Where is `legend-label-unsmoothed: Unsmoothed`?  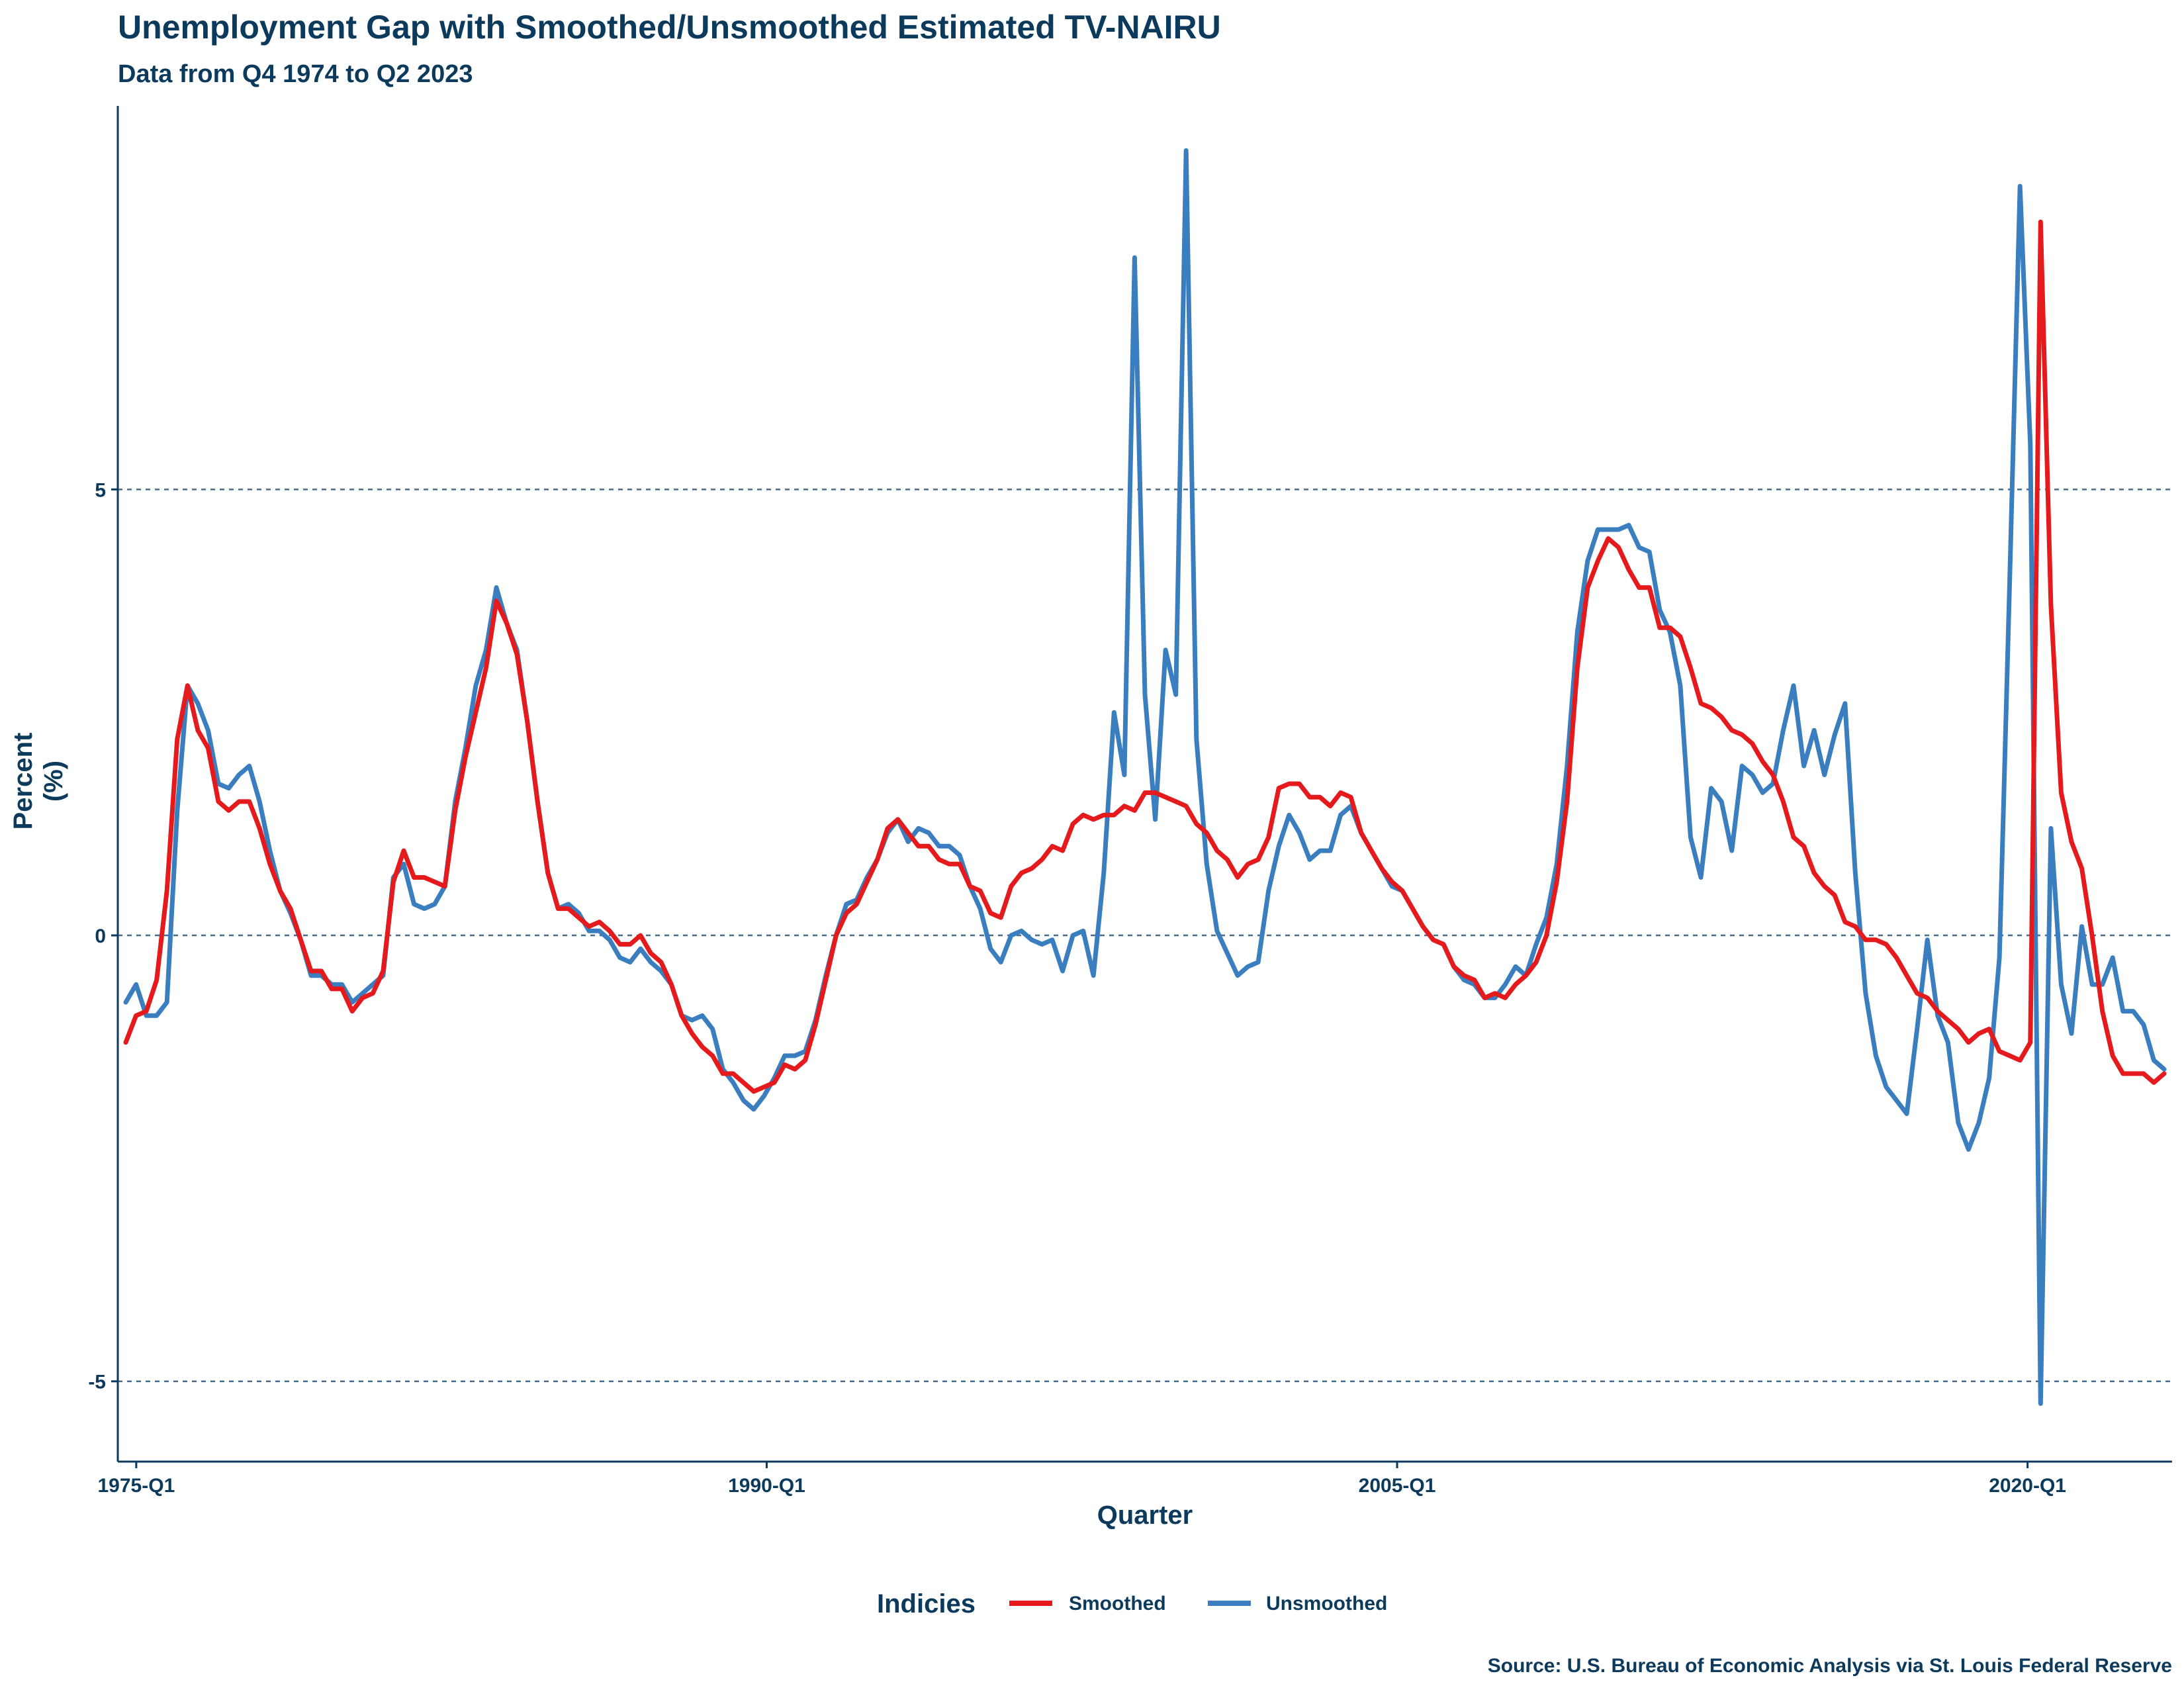 legend-label-unsmoothed: Unsmoothed is located at coordinates (1326, 1604).